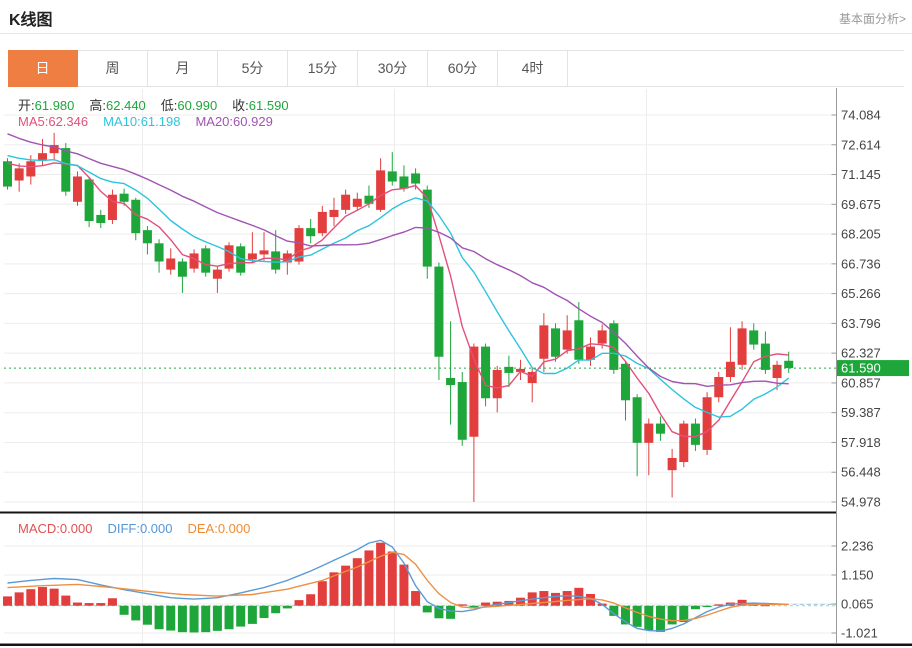 The height and width of the screenshot is (648, 912). I want to click on legend-label: 收:, so click(240, 105).